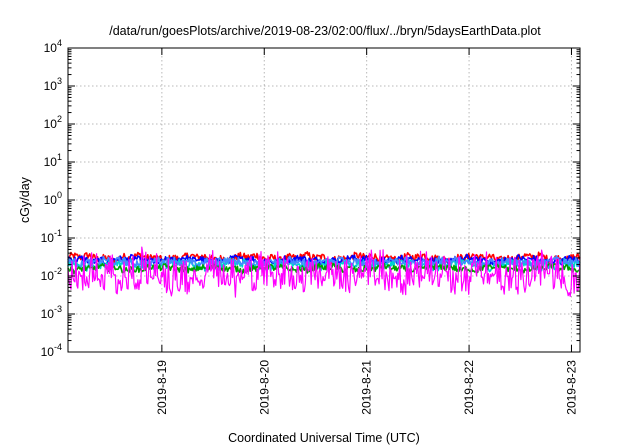 The image size is (640, 448). Describe the element at coordinates (53, 84) in the screenshot. I see `y-tick-label: 10³` at that location.